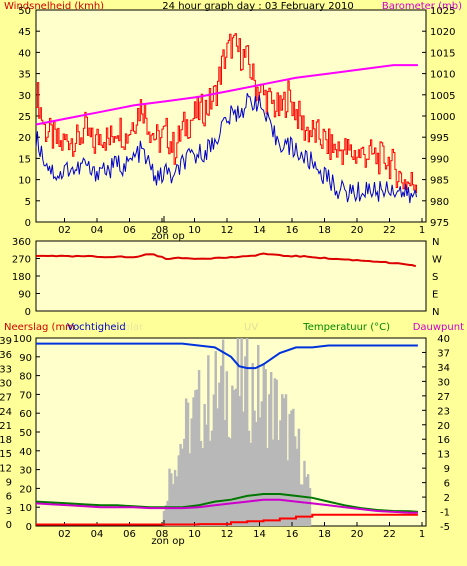 Image resolution: width=467 pixels, height=566 pixels. What do you see at coordinates (24, 159) in the screenshot?
I see `wind-axis-label: 15` at bounding box center [24, 159].